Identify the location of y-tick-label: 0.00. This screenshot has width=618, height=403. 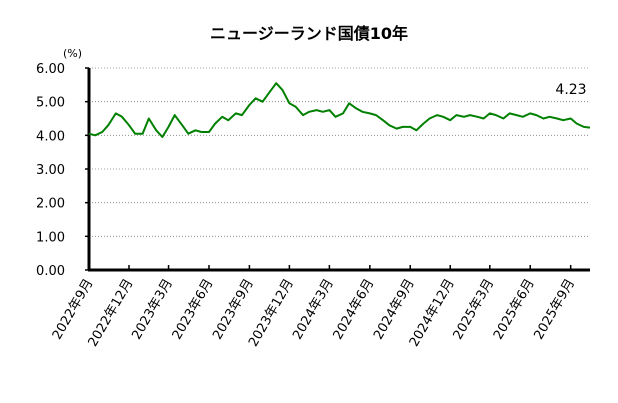
(50, 271).